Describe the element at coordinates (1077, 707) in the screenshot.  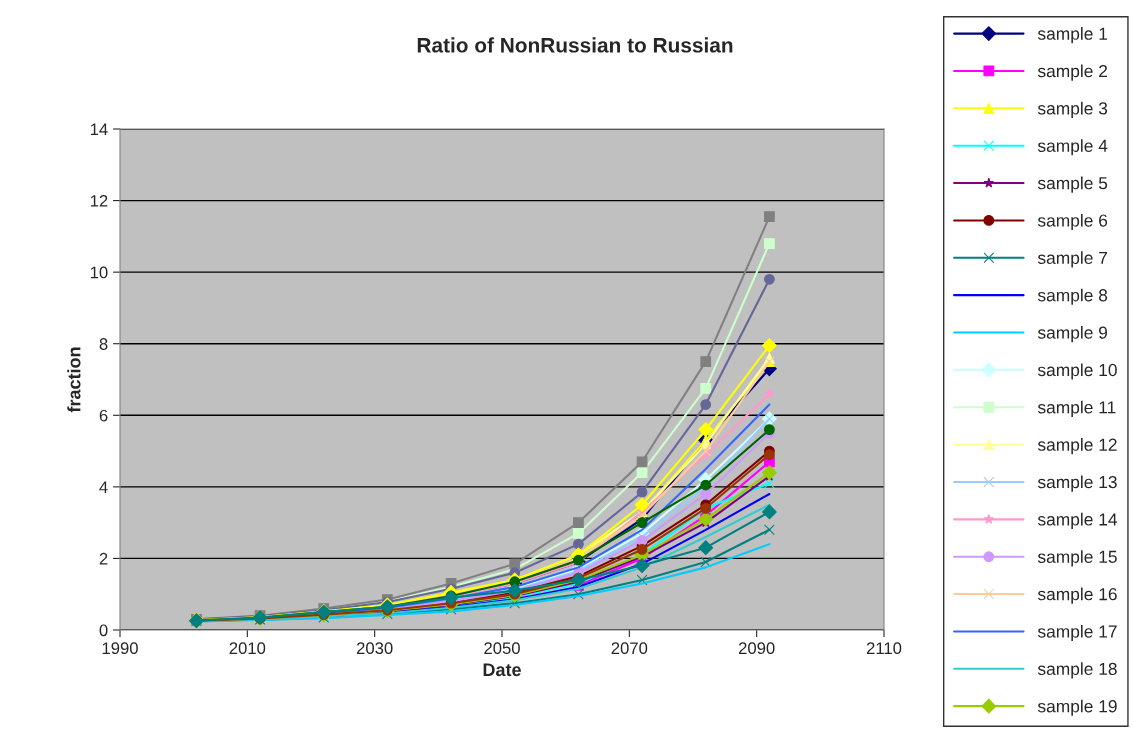
I see `legend-label: sample 19` at that location.